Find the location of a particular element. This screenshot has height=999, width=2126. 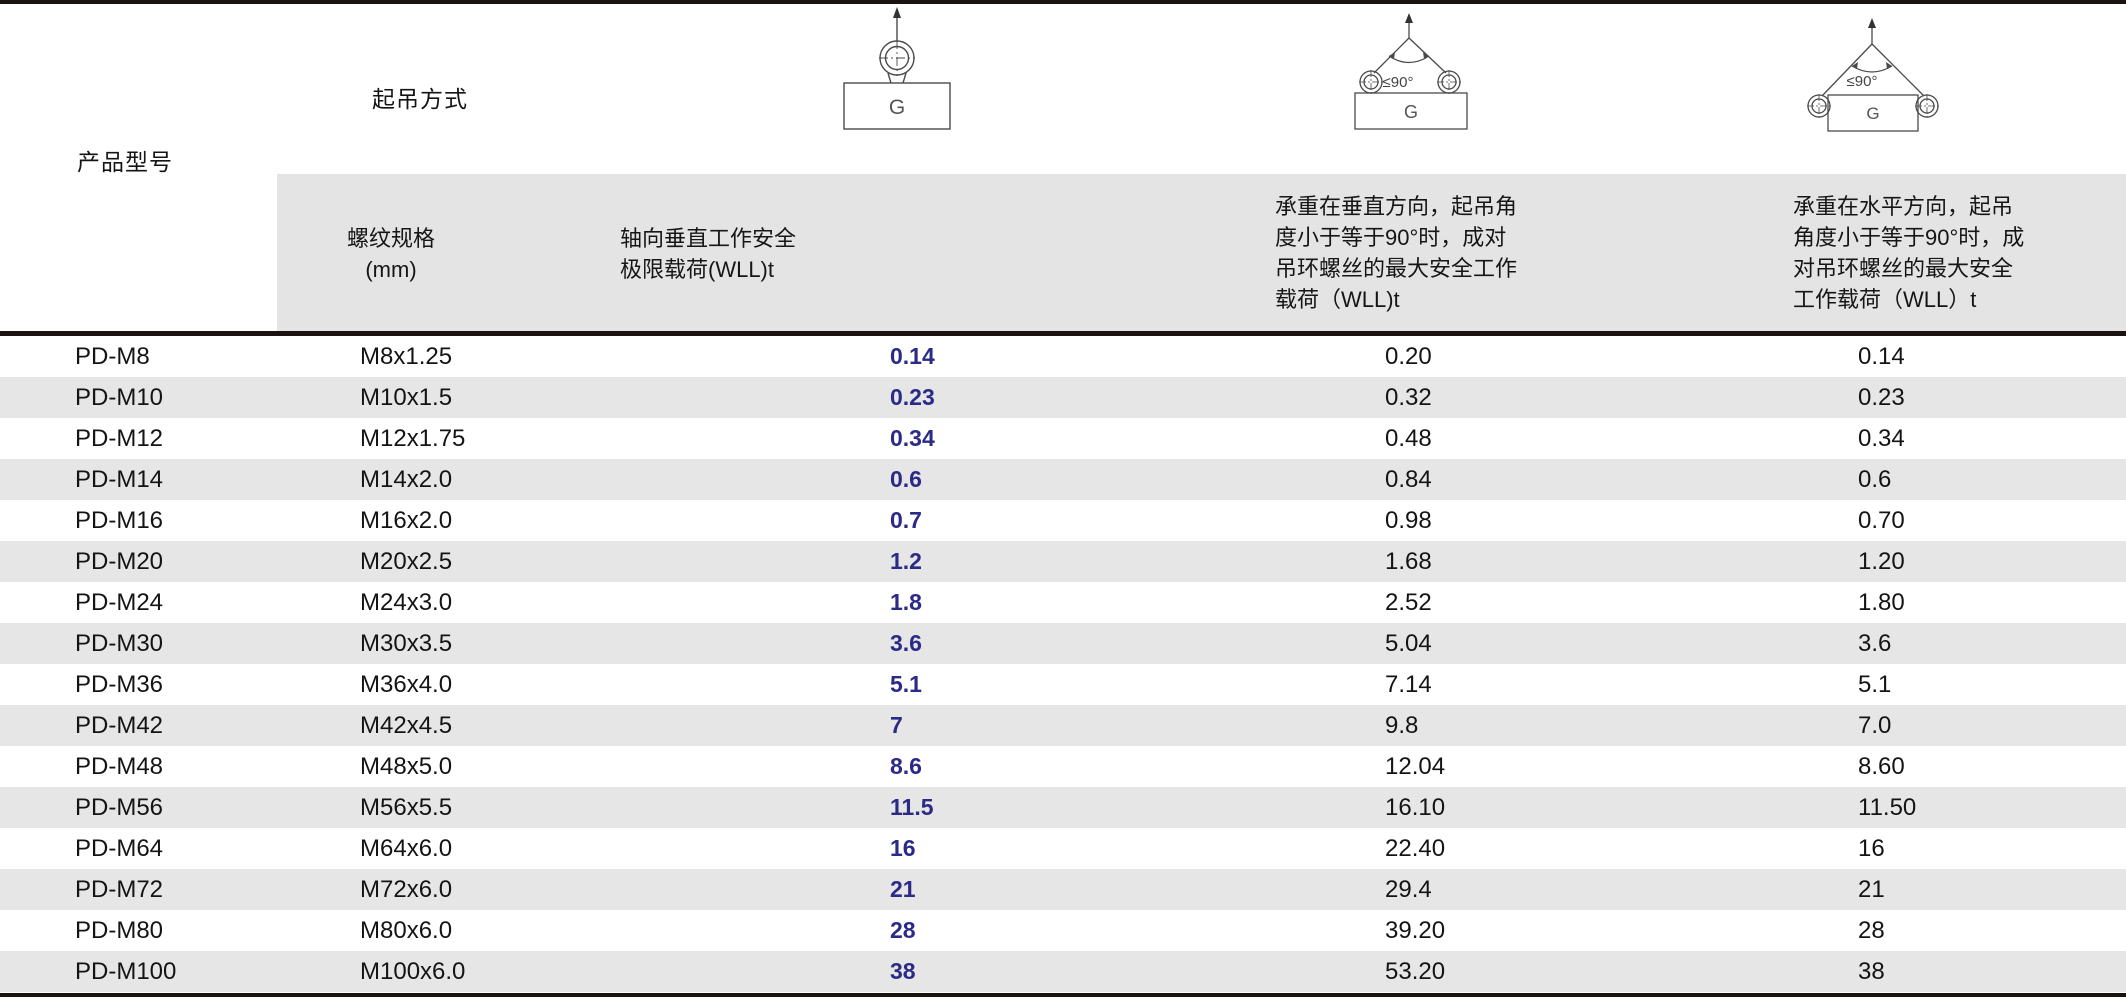

table-row: PD-M12 M12x1.75 0.34 0.48 0.34 is located at coordinates (1063, 438).